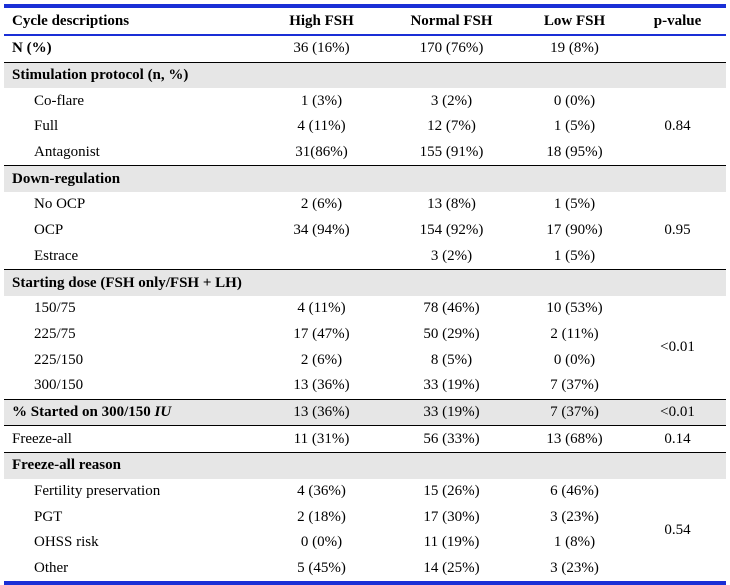 The height and width of the screenshot is (585, 730). What do you see at coordinates (365, 111) in the screenshot?
I see `table-row: Co-flare 1 (3%) 3 (2%) 0 (0%) 0.84` at bounding box center [365, 111].